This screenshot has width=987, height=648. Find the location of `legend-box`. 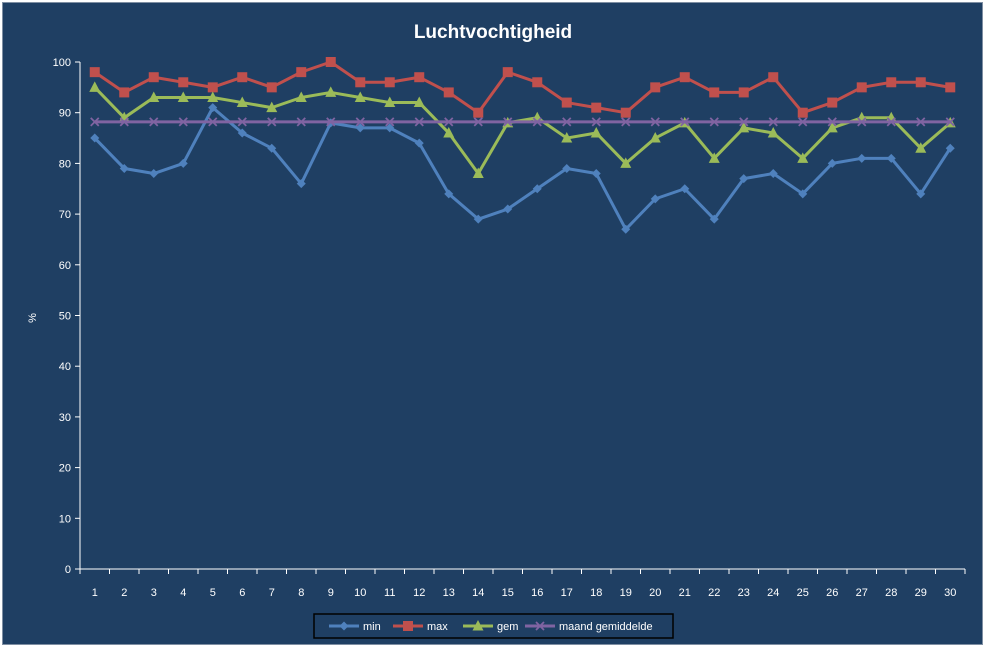

legend-box is located at coordinates (493, 626).